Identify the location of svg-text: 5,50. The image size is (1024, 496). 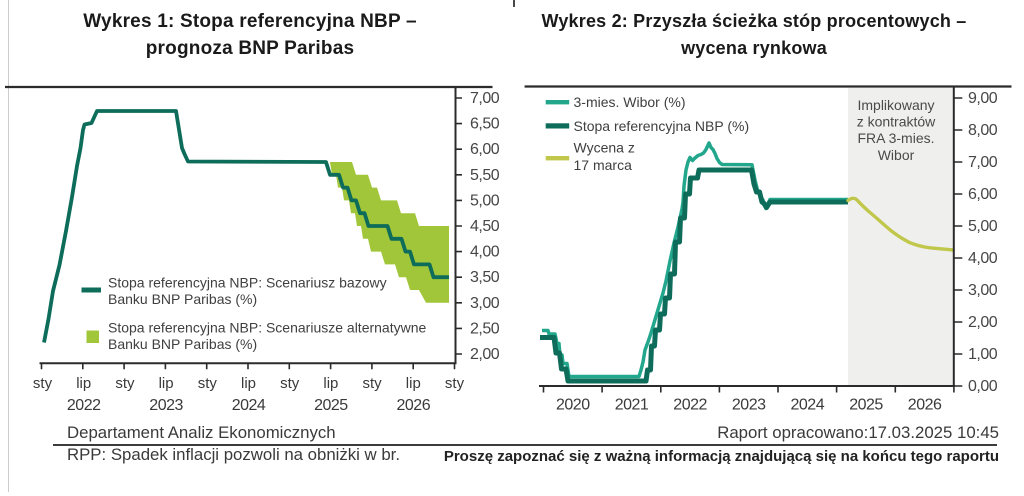
(485, 175).